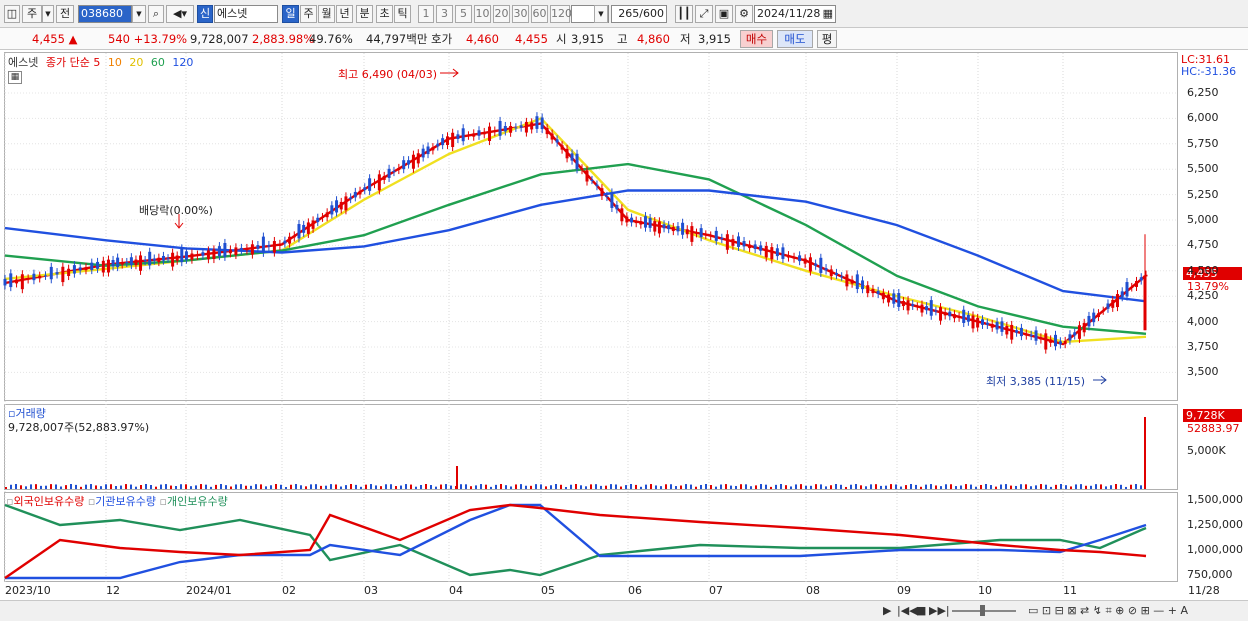 This screenshot has height=621, width=1248. What do you see at coordinates (246, 14) in the screenshot?
I see `stock-name-field: 에스넷` at bounding box center [246, 14].